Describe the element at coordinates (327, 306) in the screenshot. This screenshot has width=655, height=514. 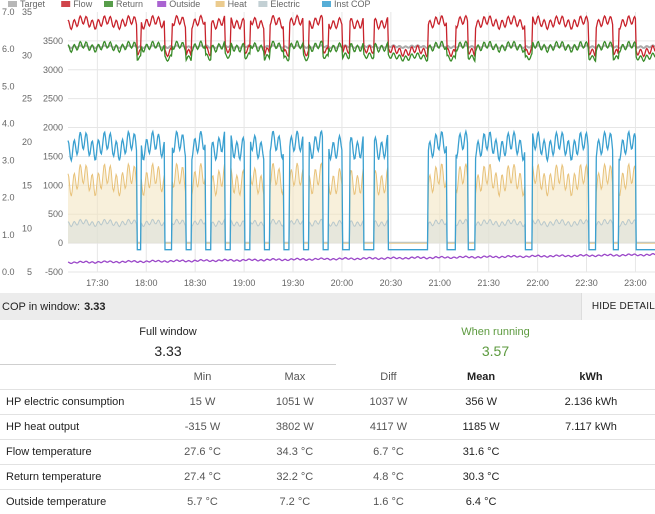
I see `cop-window-bar: COP in window: 3.33 HIDE DETAIL` at that location.